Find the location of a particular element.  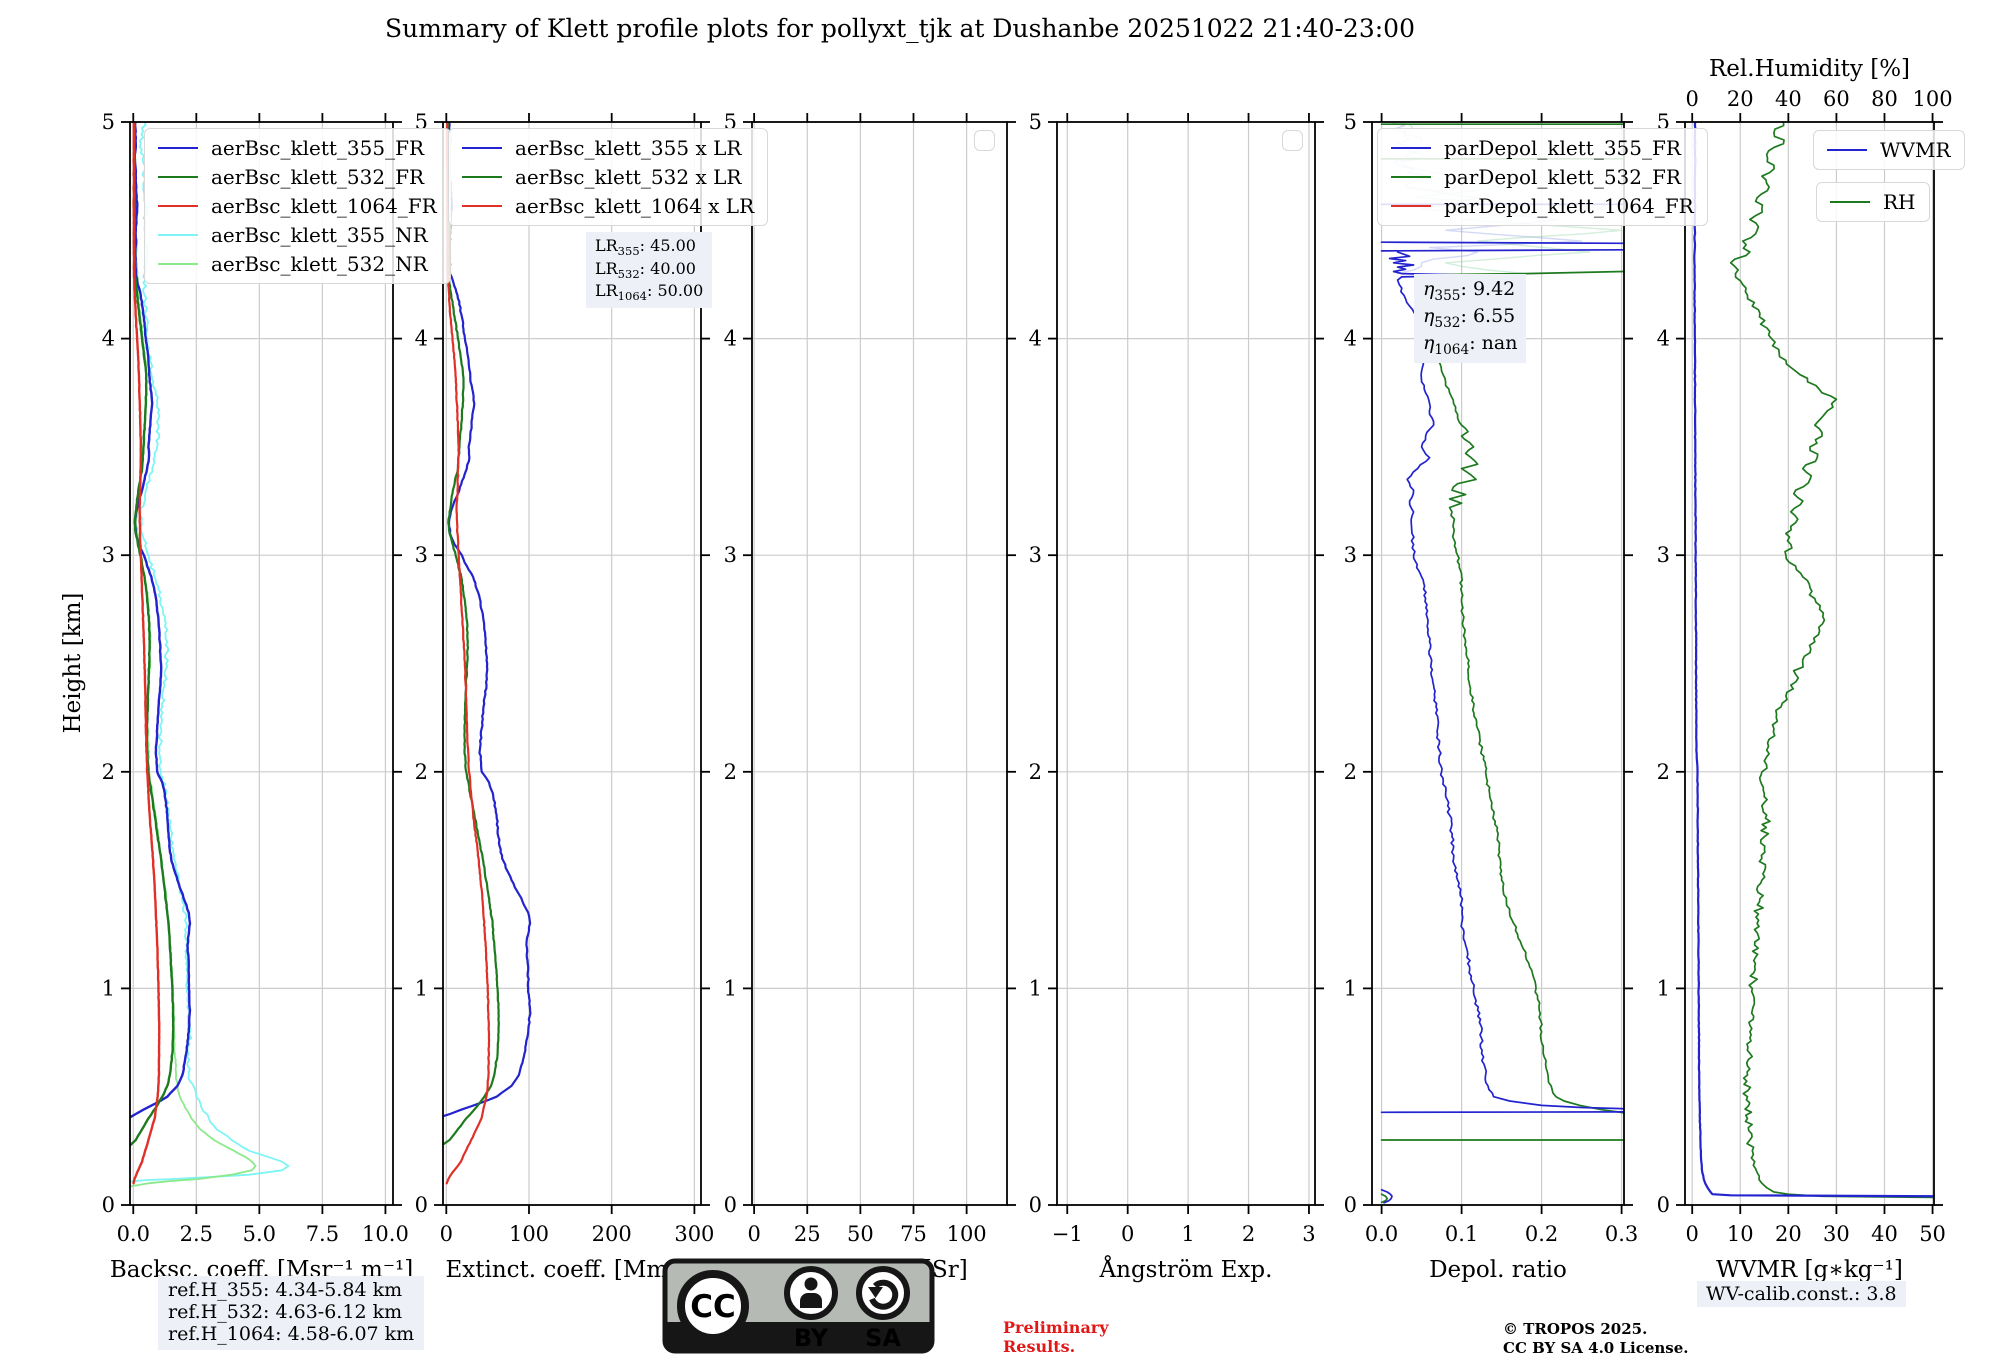

preliminary-line-1: Preliminary is located at coordinates (1056, 1327).